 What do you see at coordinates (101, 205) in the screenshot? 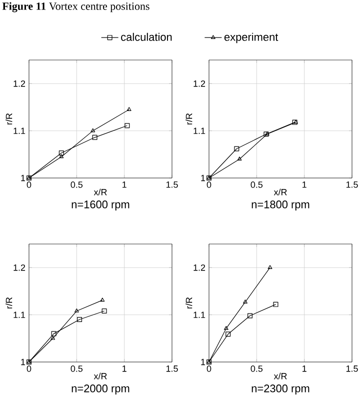
I see `text: n=1600 rpm` at bounding box center [101, 205].